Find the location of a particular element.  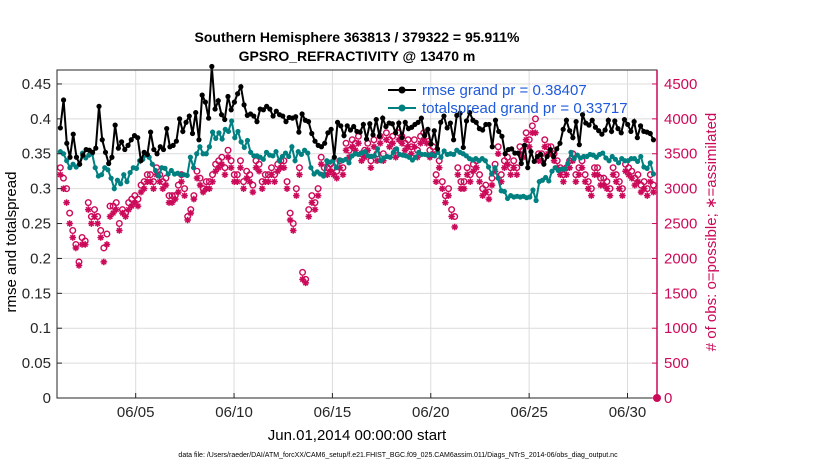

y-left-tick-label: 0.15 is located at coordinates (36, 293).